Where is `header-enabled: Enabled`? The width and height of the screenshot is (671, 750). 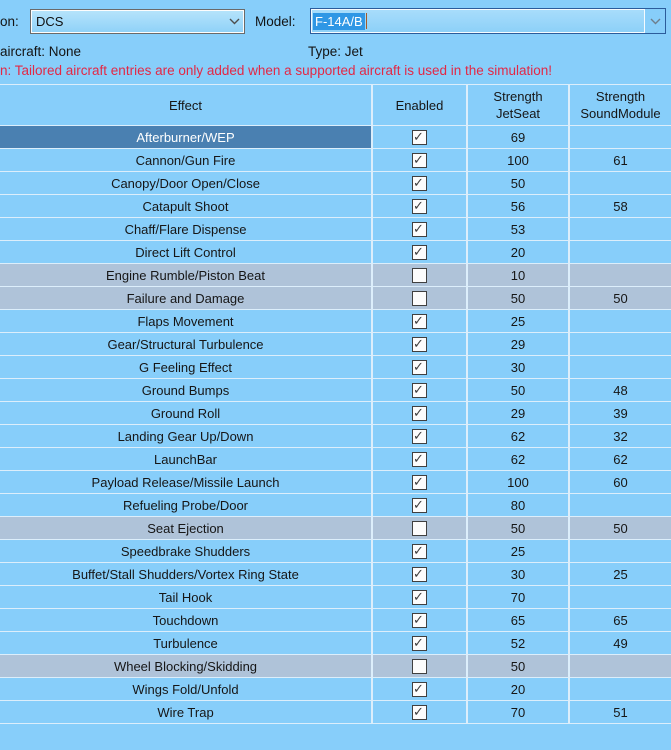 header-enabled: Enabled is located at coordinates (420, 105).